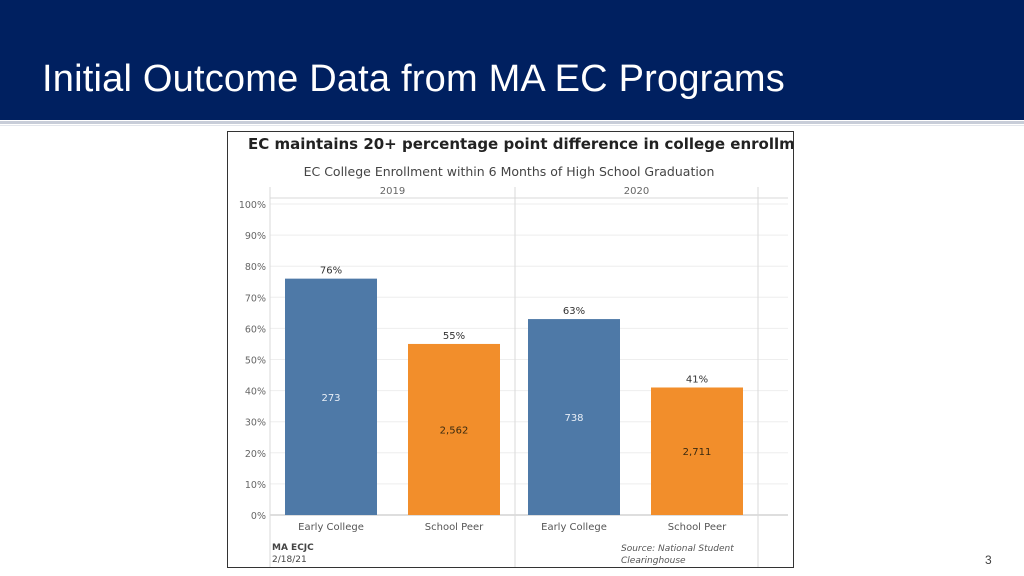 This screenshot has height=576, width=1024. Describe the element at coordinates (574, 311) in the screenshot. I see `bar-value-label: 63%` at that location.